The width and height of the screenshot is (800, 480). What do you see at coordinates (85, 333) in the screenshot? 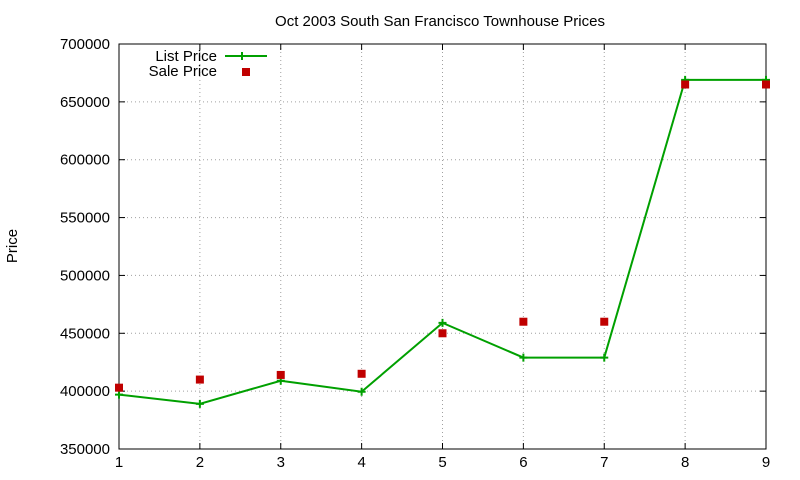
I see `y-tick-label: 450000` at bounding box center [85, 333].